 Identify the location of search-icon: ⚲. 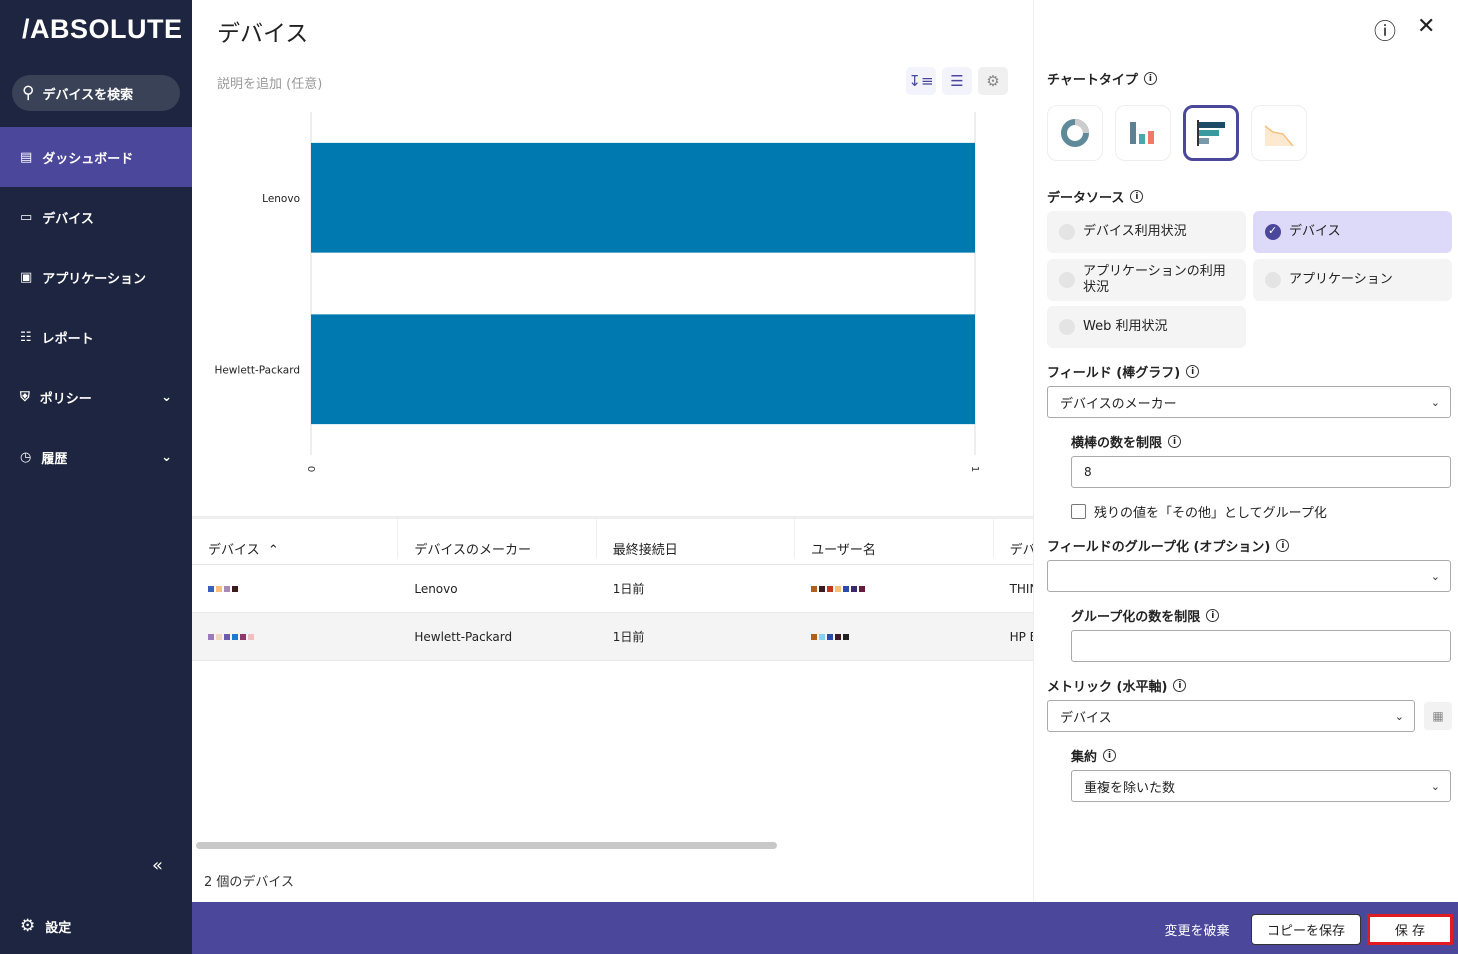
(28, 93).